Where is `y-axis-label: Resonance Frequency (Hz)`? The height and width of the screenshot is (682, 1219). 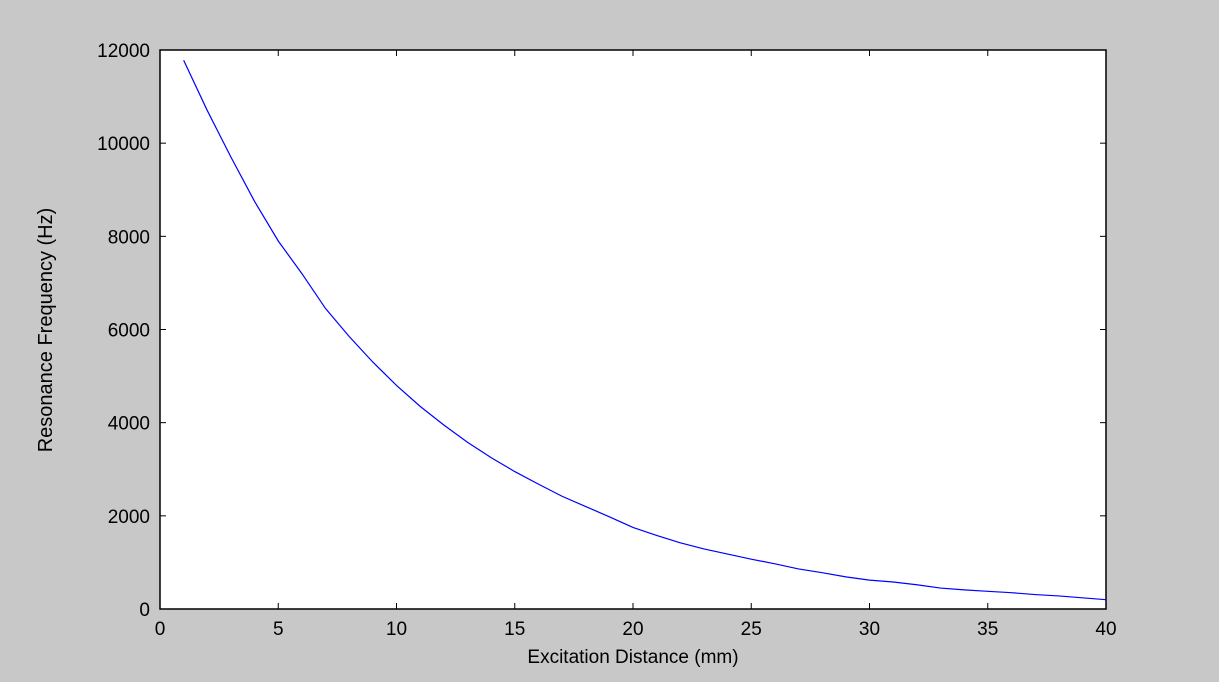
y-axis-label: Resonance Frequency (Hz) is located at coordinates (46, 330).